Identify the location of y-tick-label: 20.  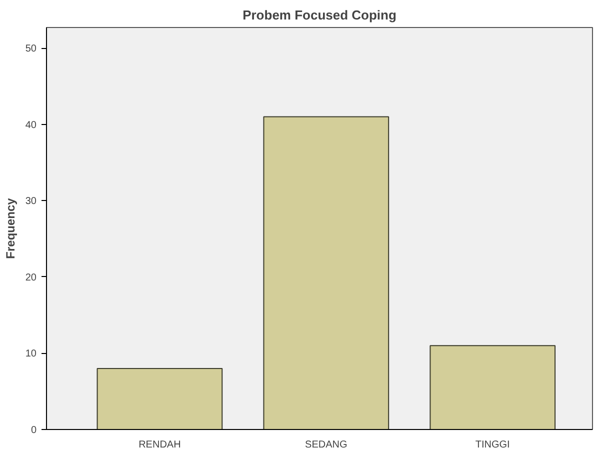
(31, 278).